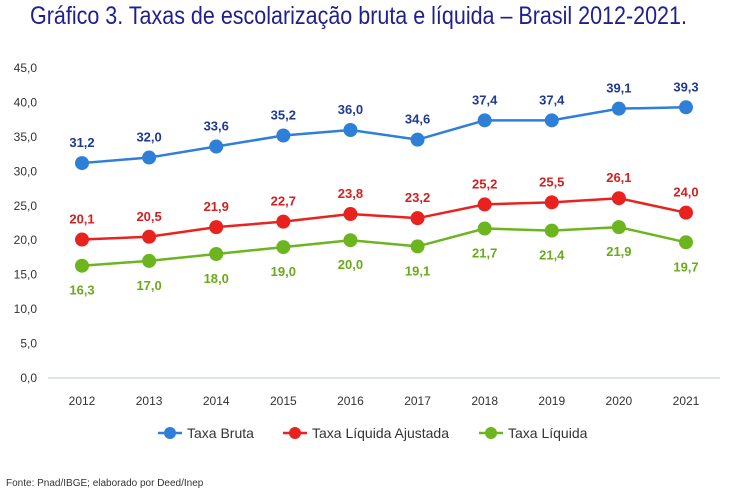 The height and width of the screenshot is (490, 735). What do you see at coordinates (81, 290) in the screenshot?
I see `data-label: 16,3` at bounding box center [81, 290].